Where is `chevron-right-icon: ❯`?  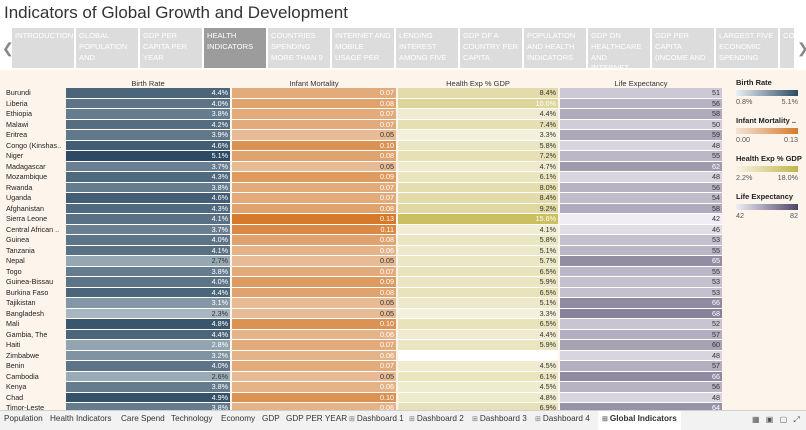 chevron-right-icon: ❯ is located at coordinates (801, 48).